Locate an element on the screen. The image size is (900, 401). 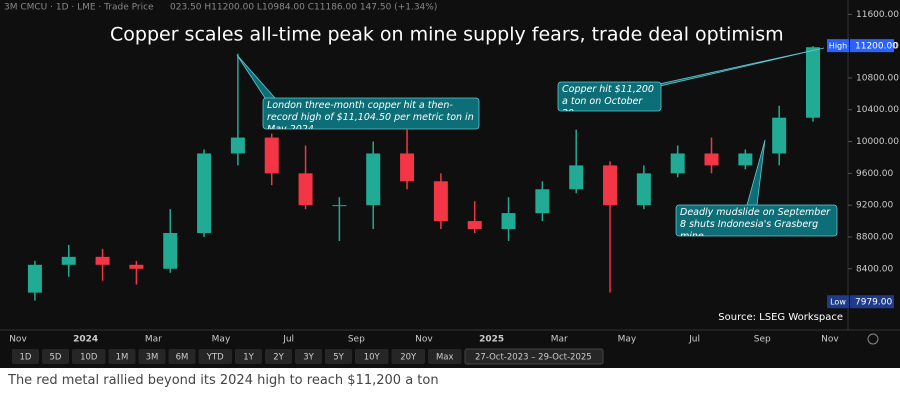
range-label: 1D is located at coordinates (26, 358).